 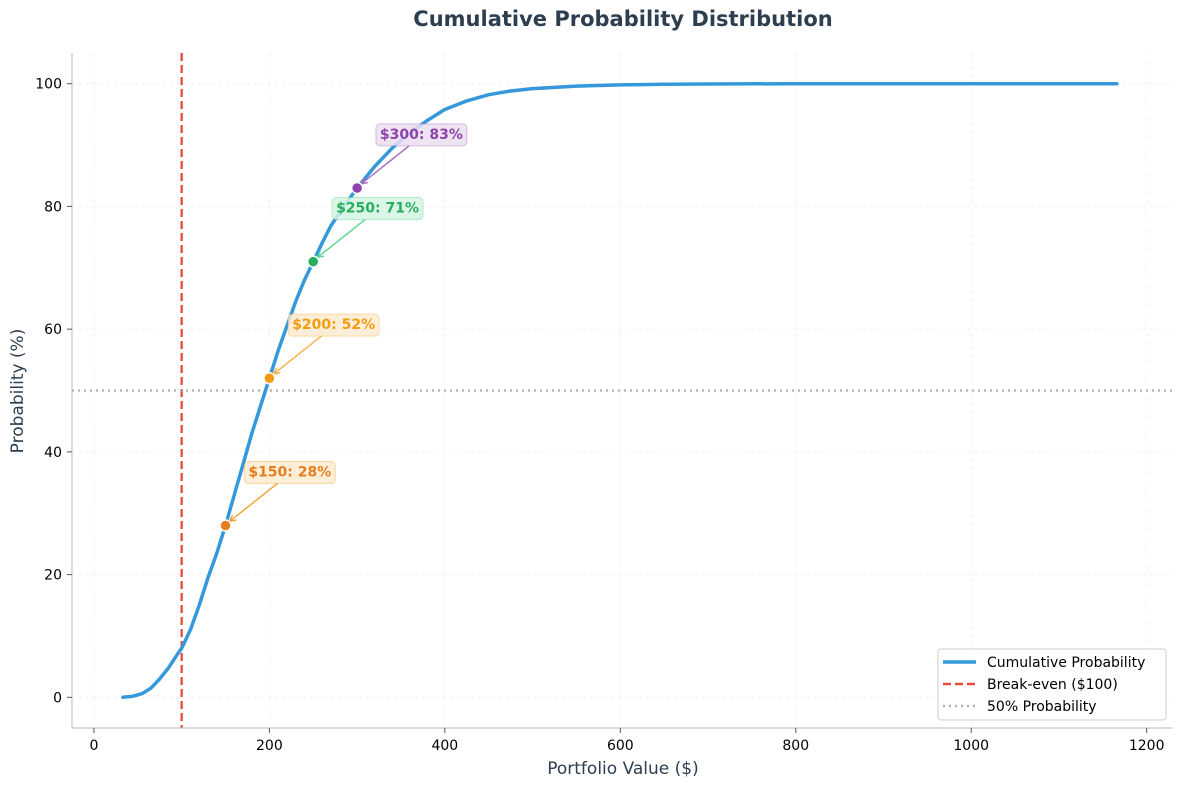 I want to click on x-tick-label: 600, so click(x=620, y=746).